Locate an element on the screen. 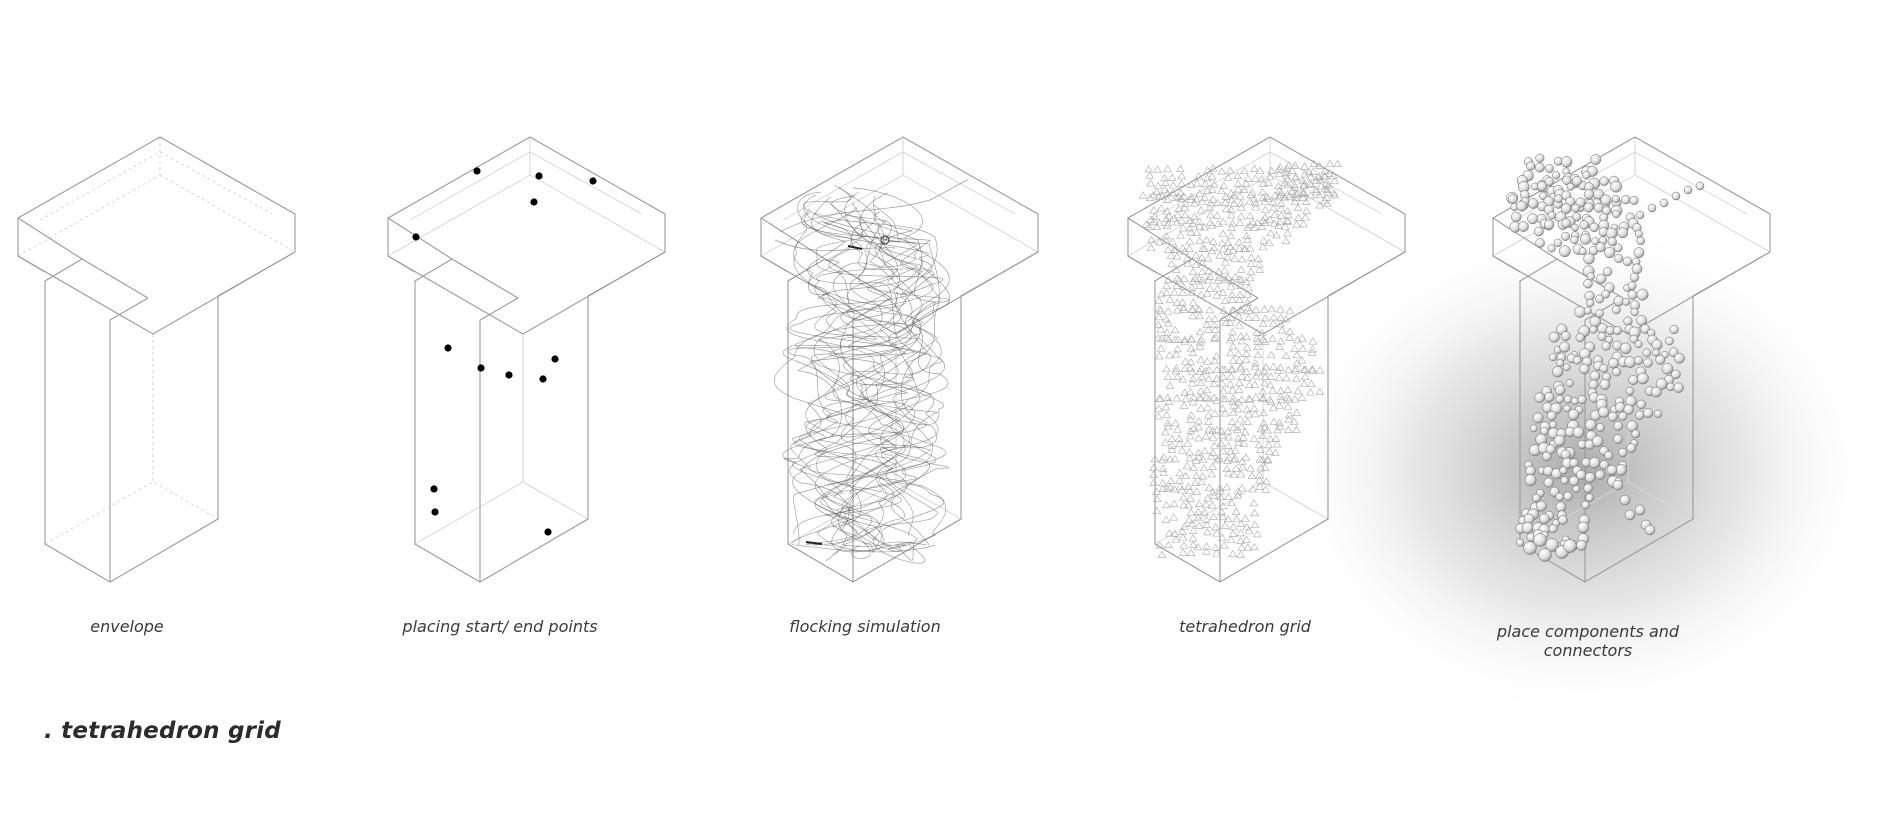 The image size is (1892, 820). hidden-edge is located at coordinates (89, 215).